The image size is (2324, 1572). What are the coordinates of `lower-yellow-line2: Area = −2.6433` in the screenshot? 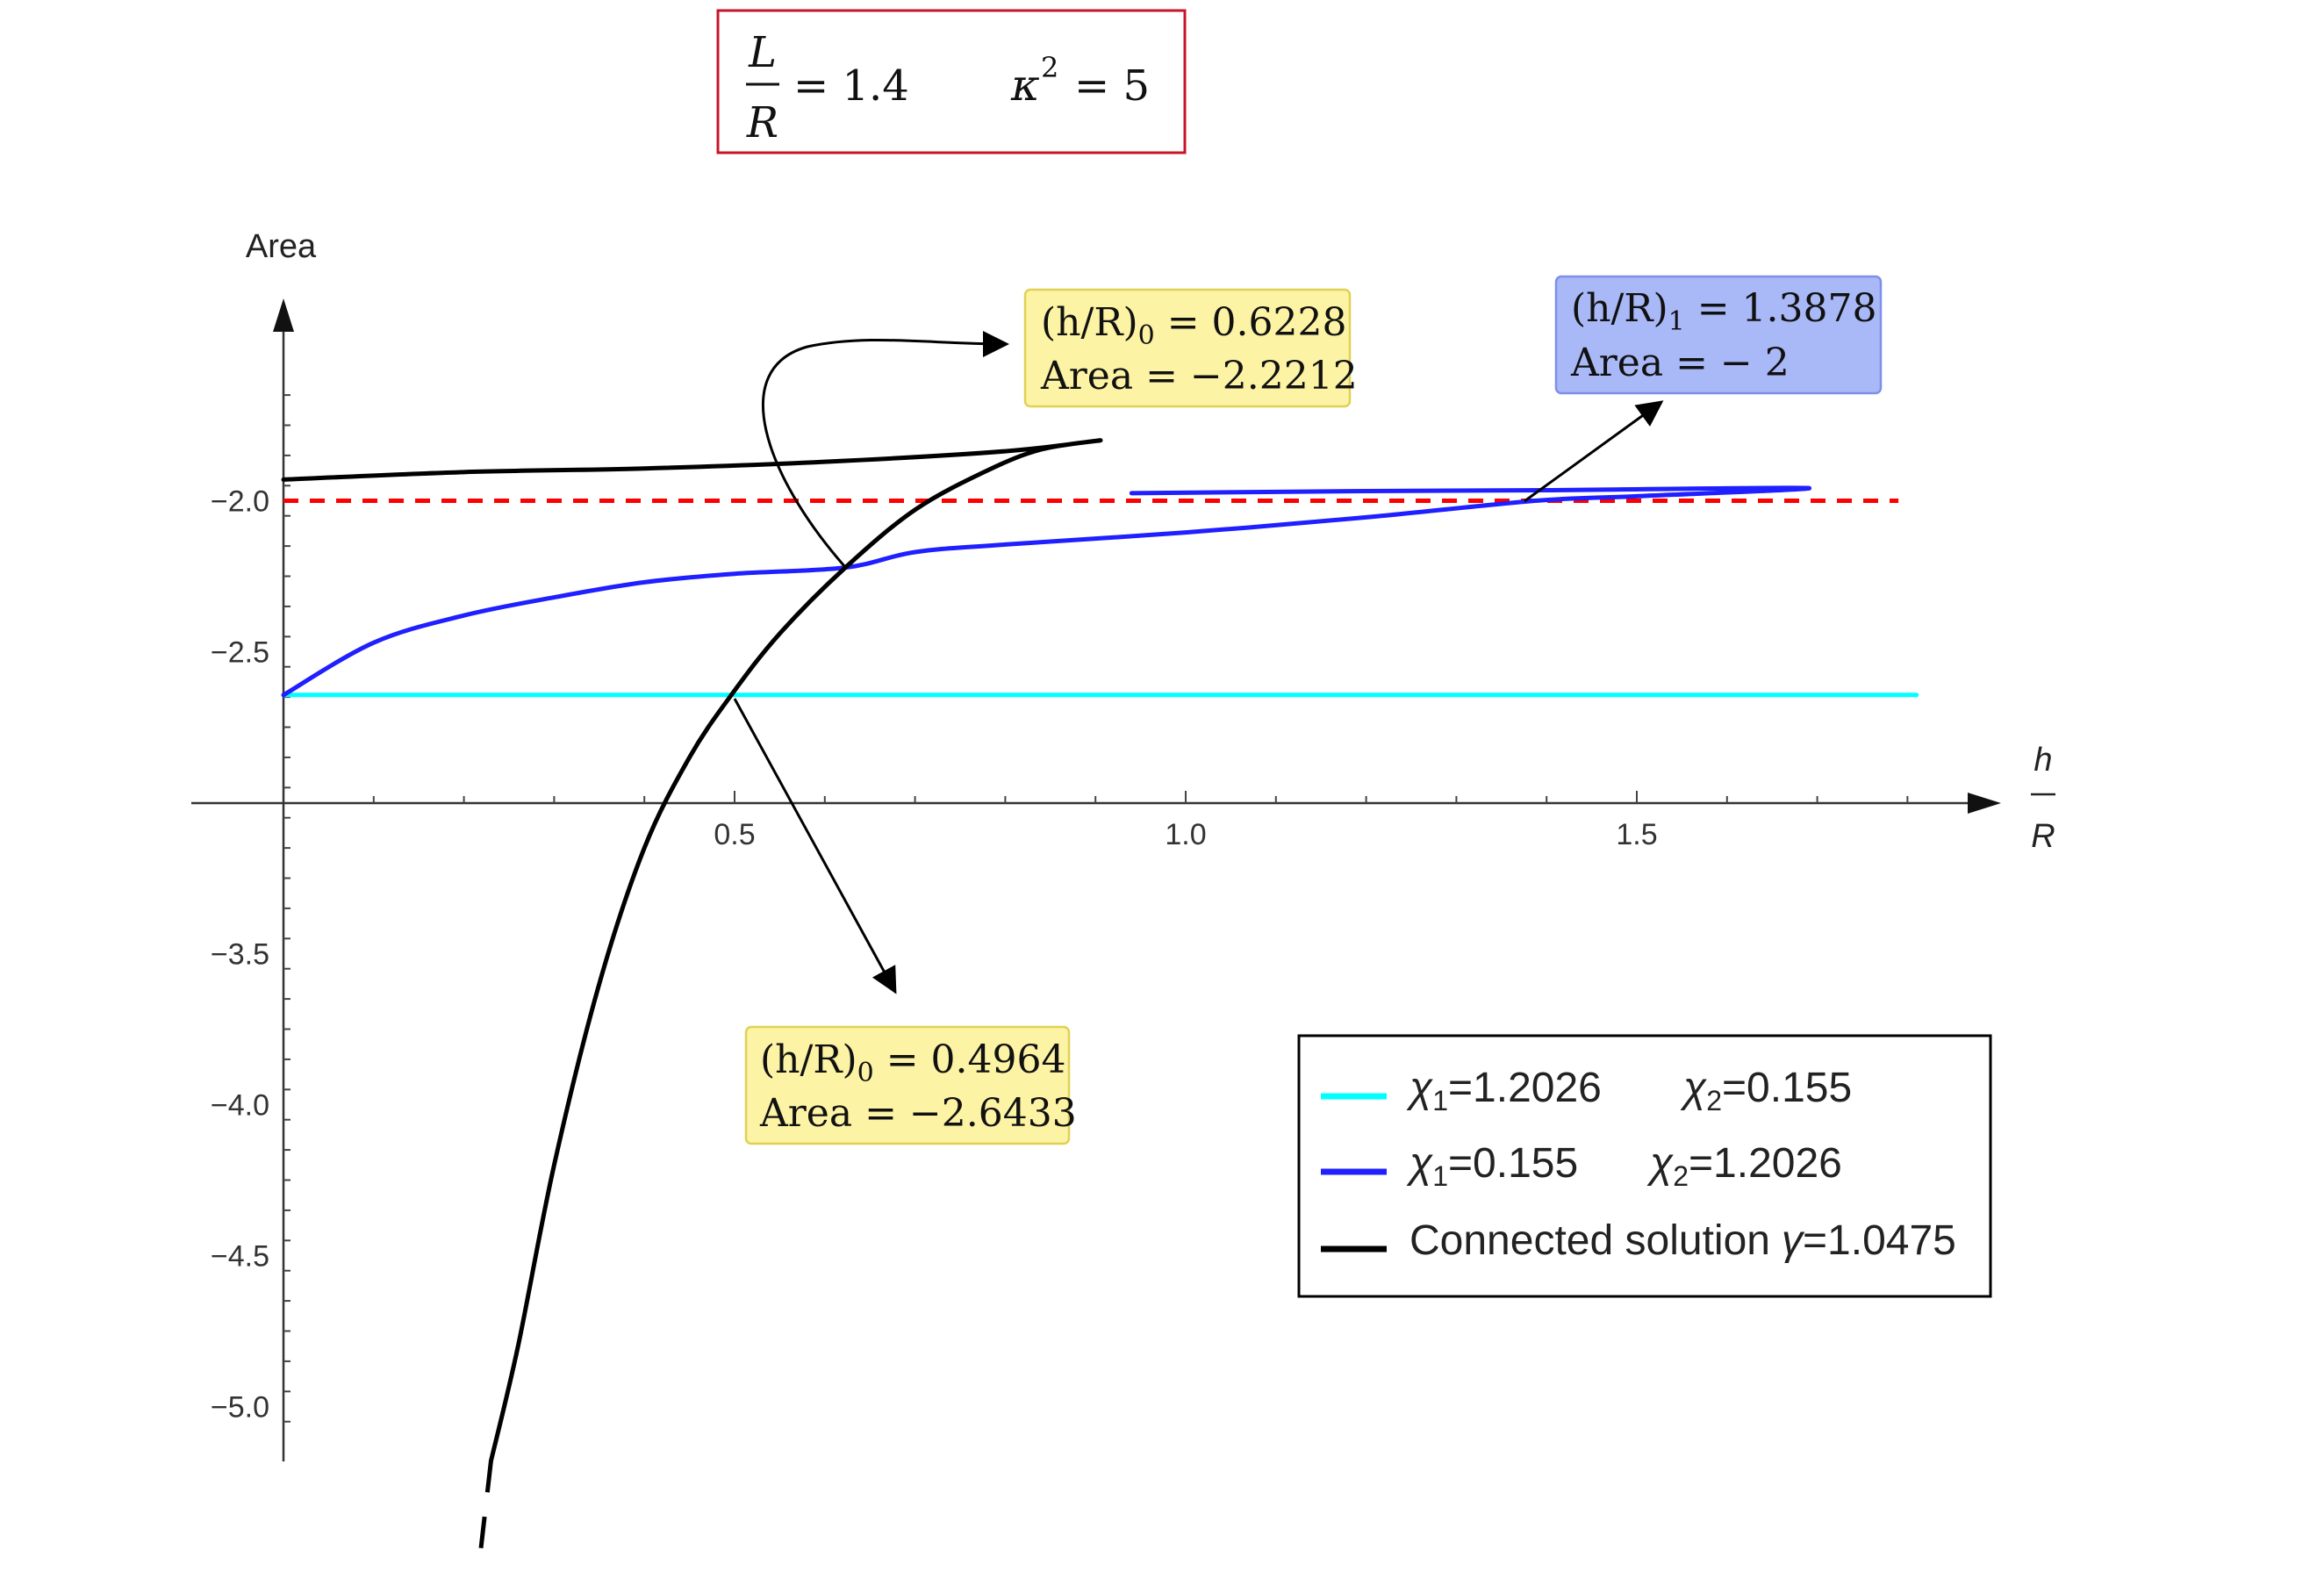 It's located at (918, 1113).